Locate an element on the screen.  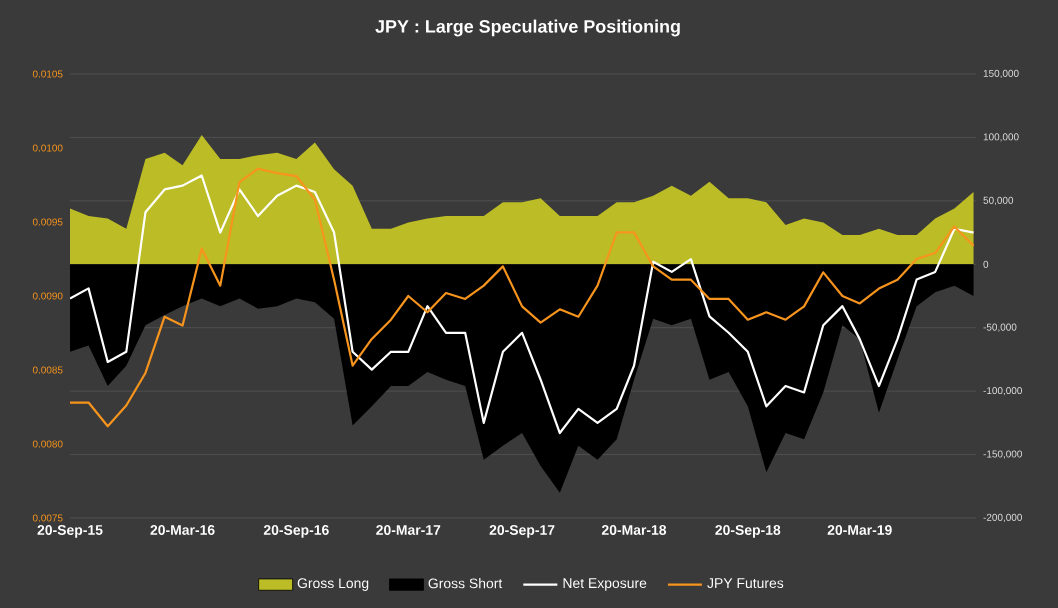
chart-title: JPY : Large Speculative Positioning is located at coordinates (527, 28).